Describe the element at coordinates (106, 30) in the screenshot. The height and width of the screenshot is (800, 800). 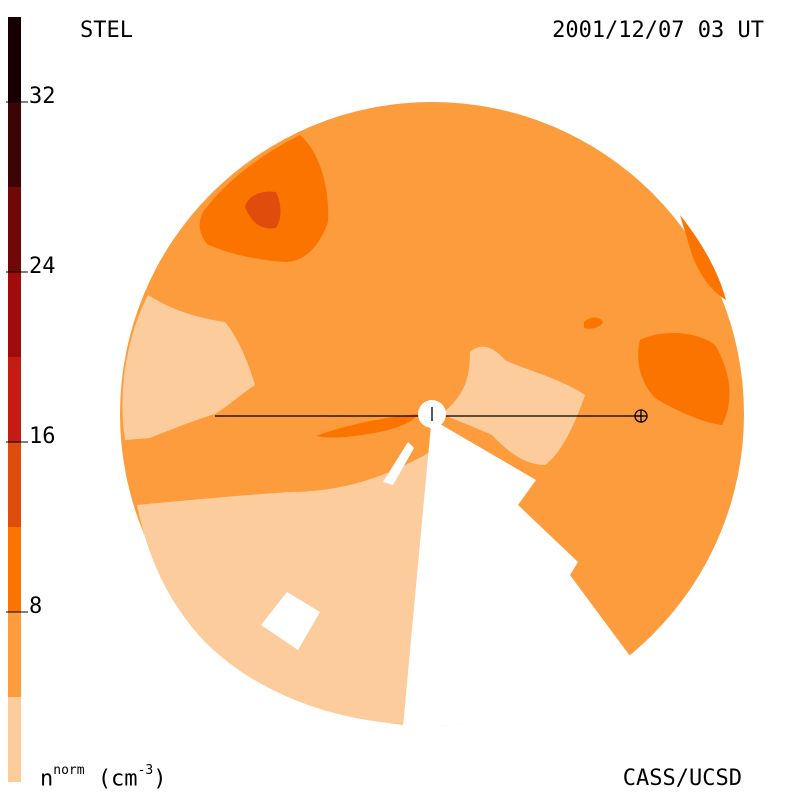
I see `observatory-label: STEL` at that location.